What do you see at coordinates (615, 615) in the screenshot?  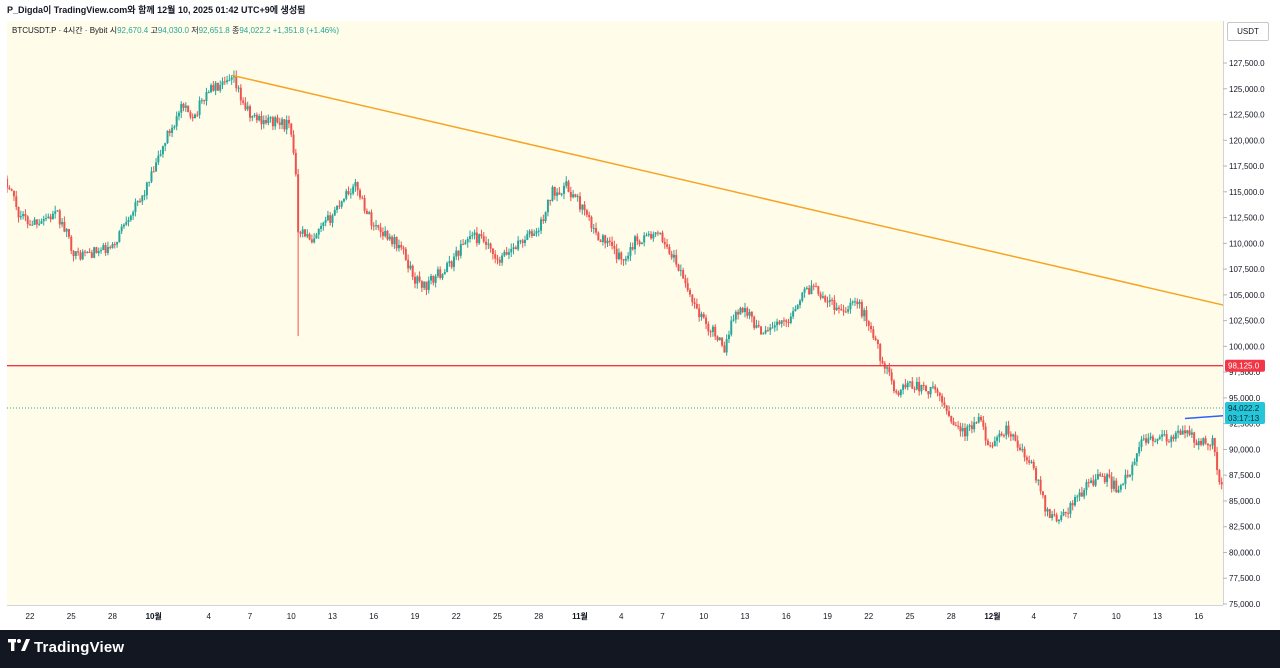 I see `time-axis` at bounding box center [615, 615].